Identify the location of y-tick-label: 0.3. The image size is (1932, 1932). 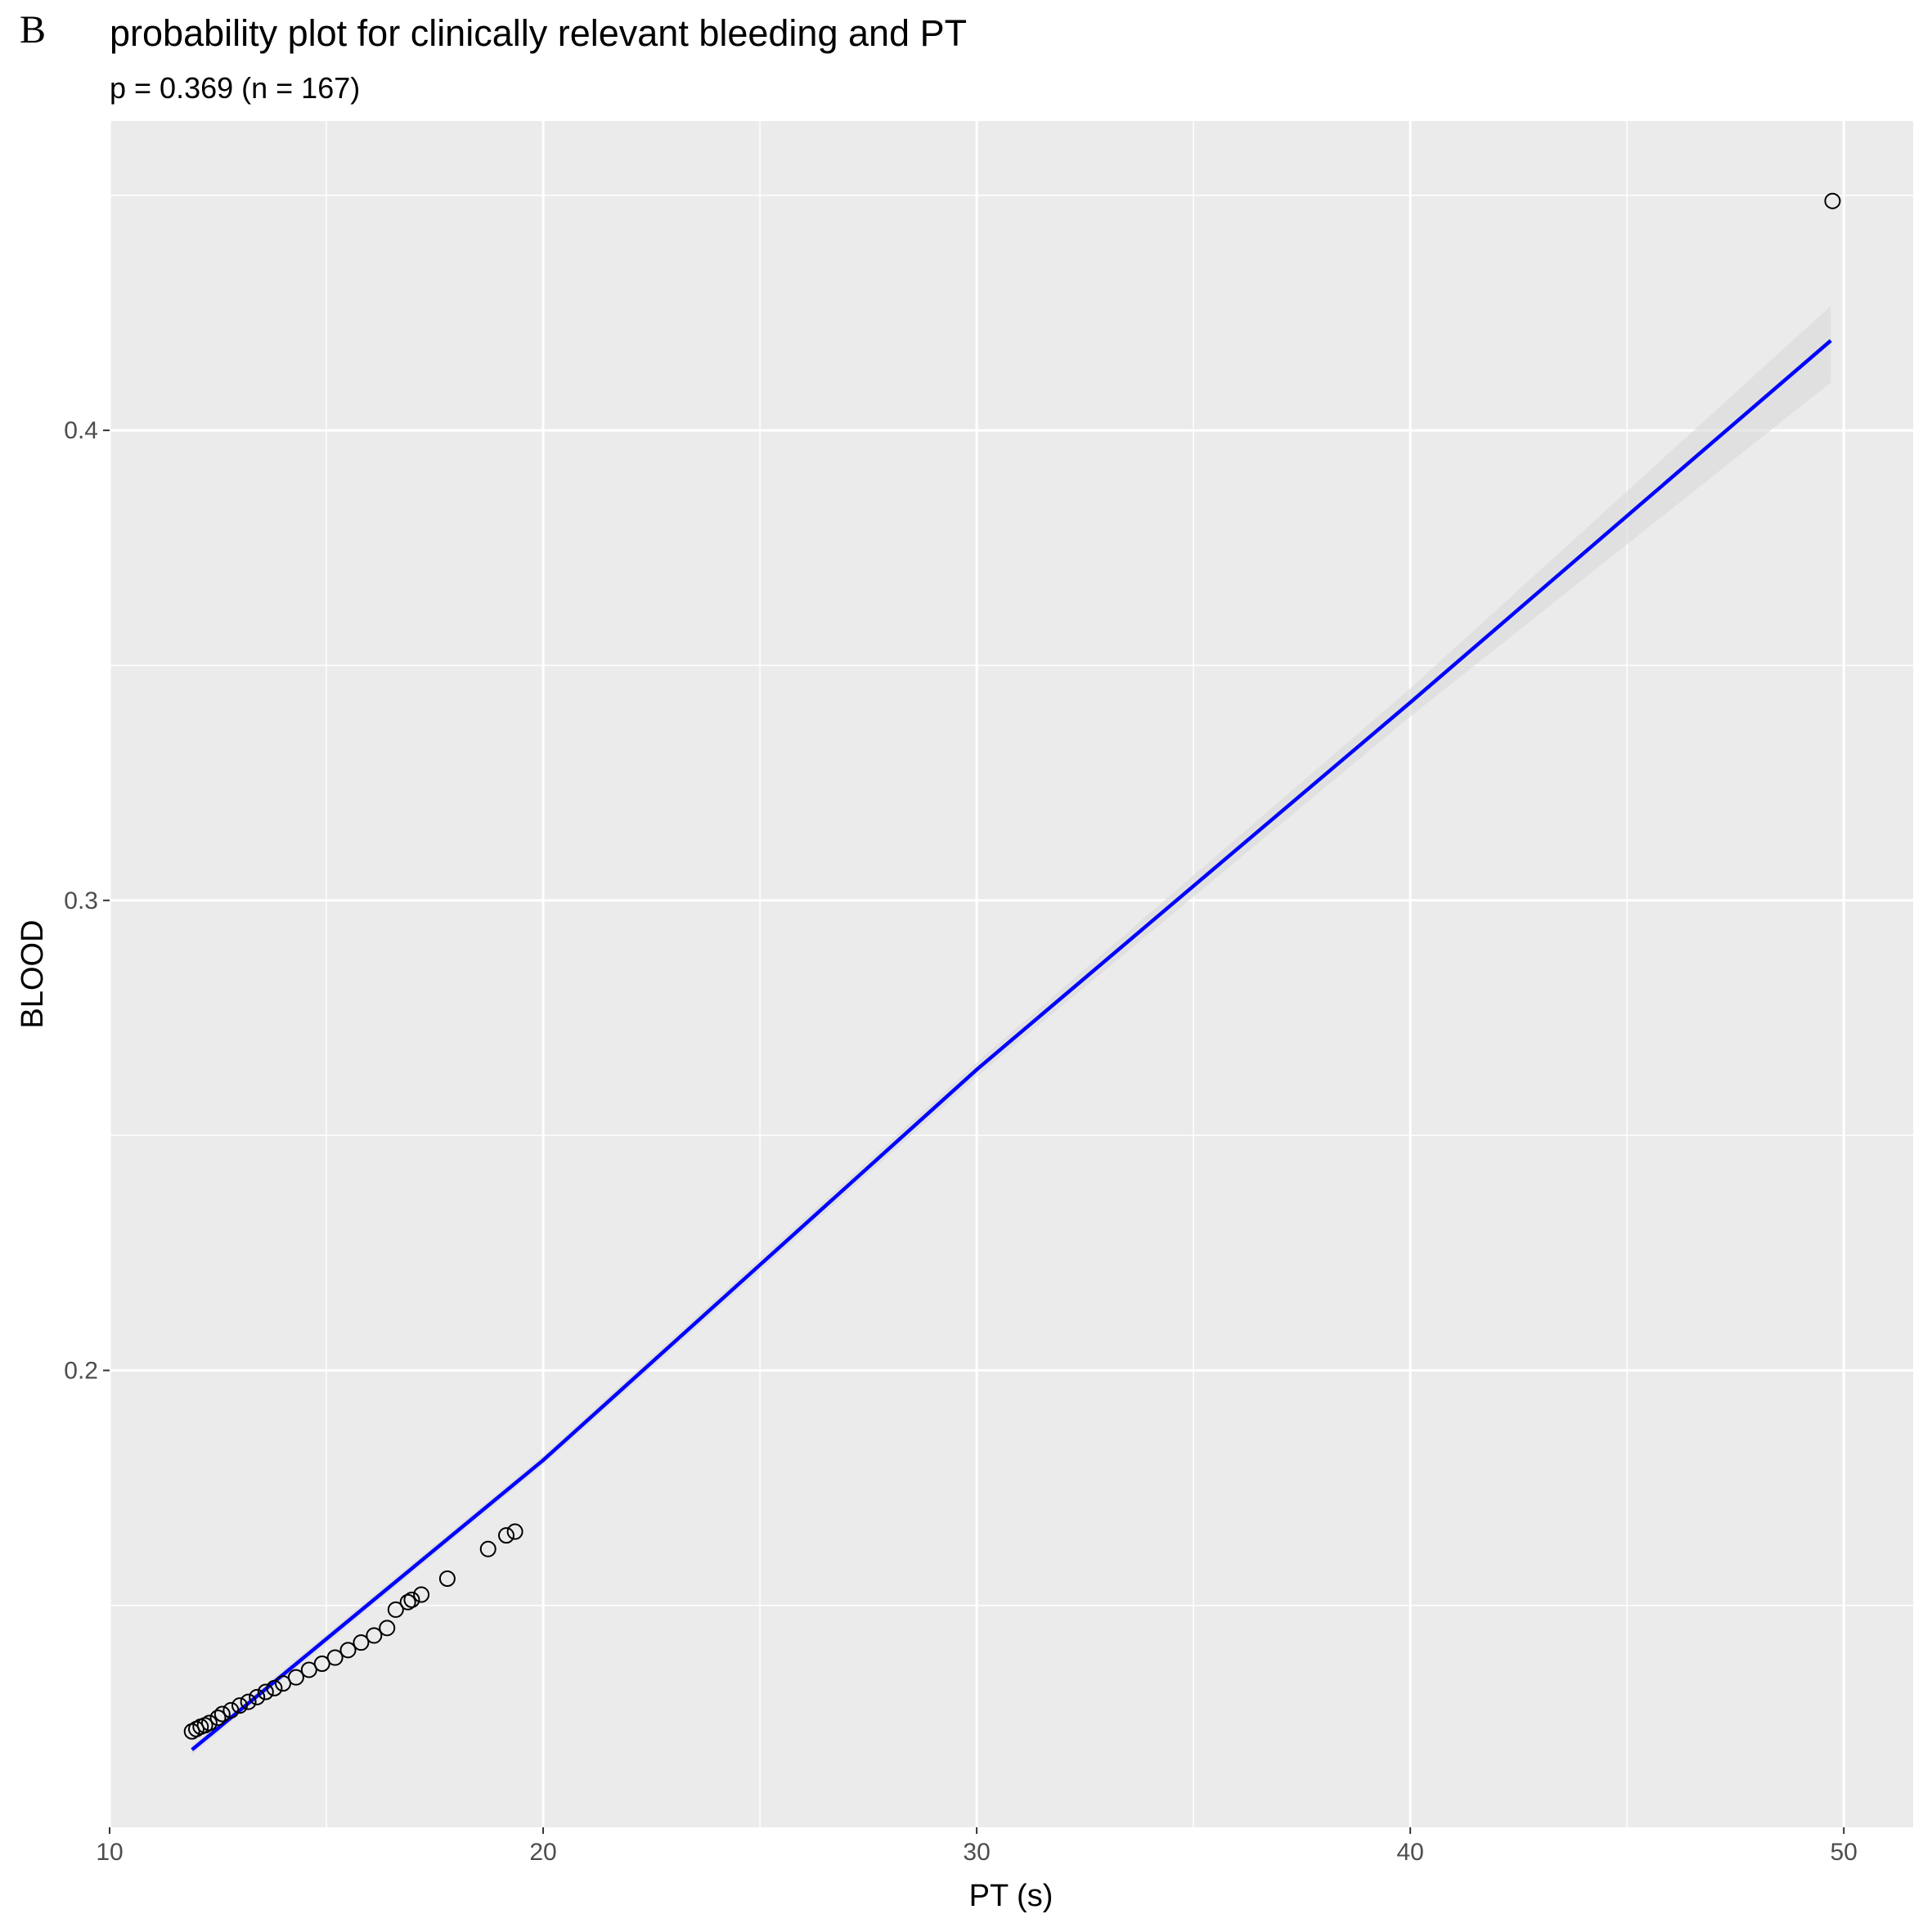
(81, 901).